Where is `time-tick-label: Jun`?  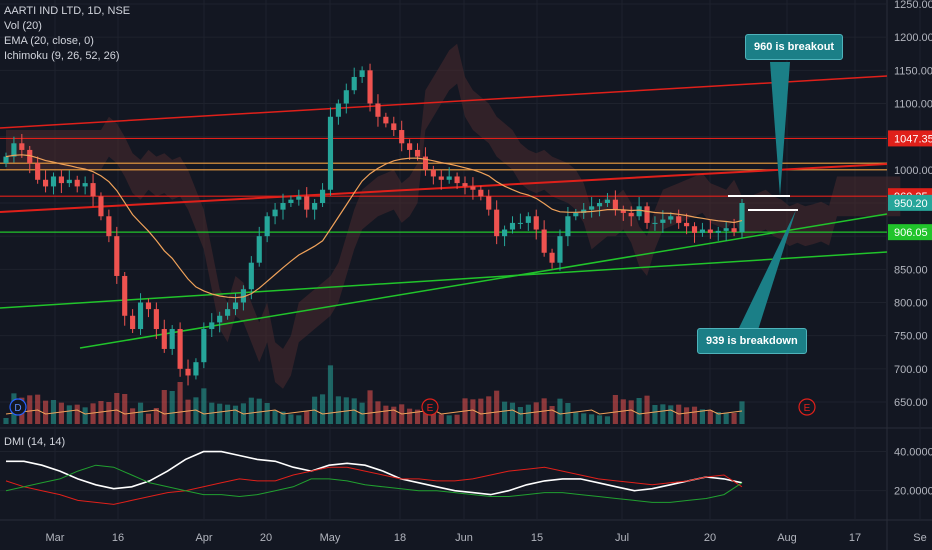 time-tick-label: Jun is located at coordinates (464, 538).